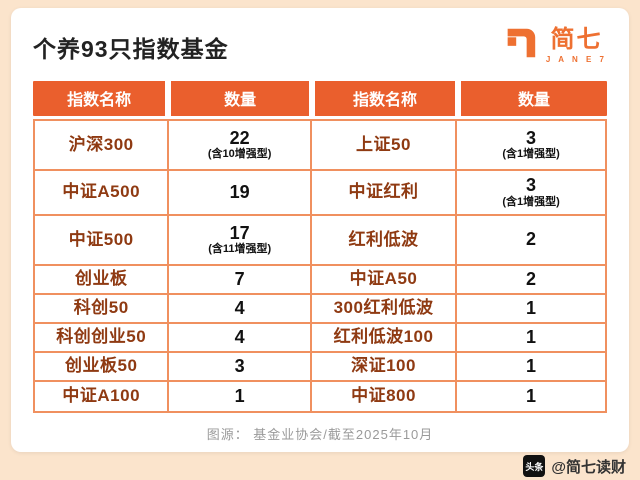 This screenshot has height=480, width=640. What do you see at coordinates (384, 146) in the screenshot?
I see `index-name-cell: 上证50` at bounding box center [384, 146].